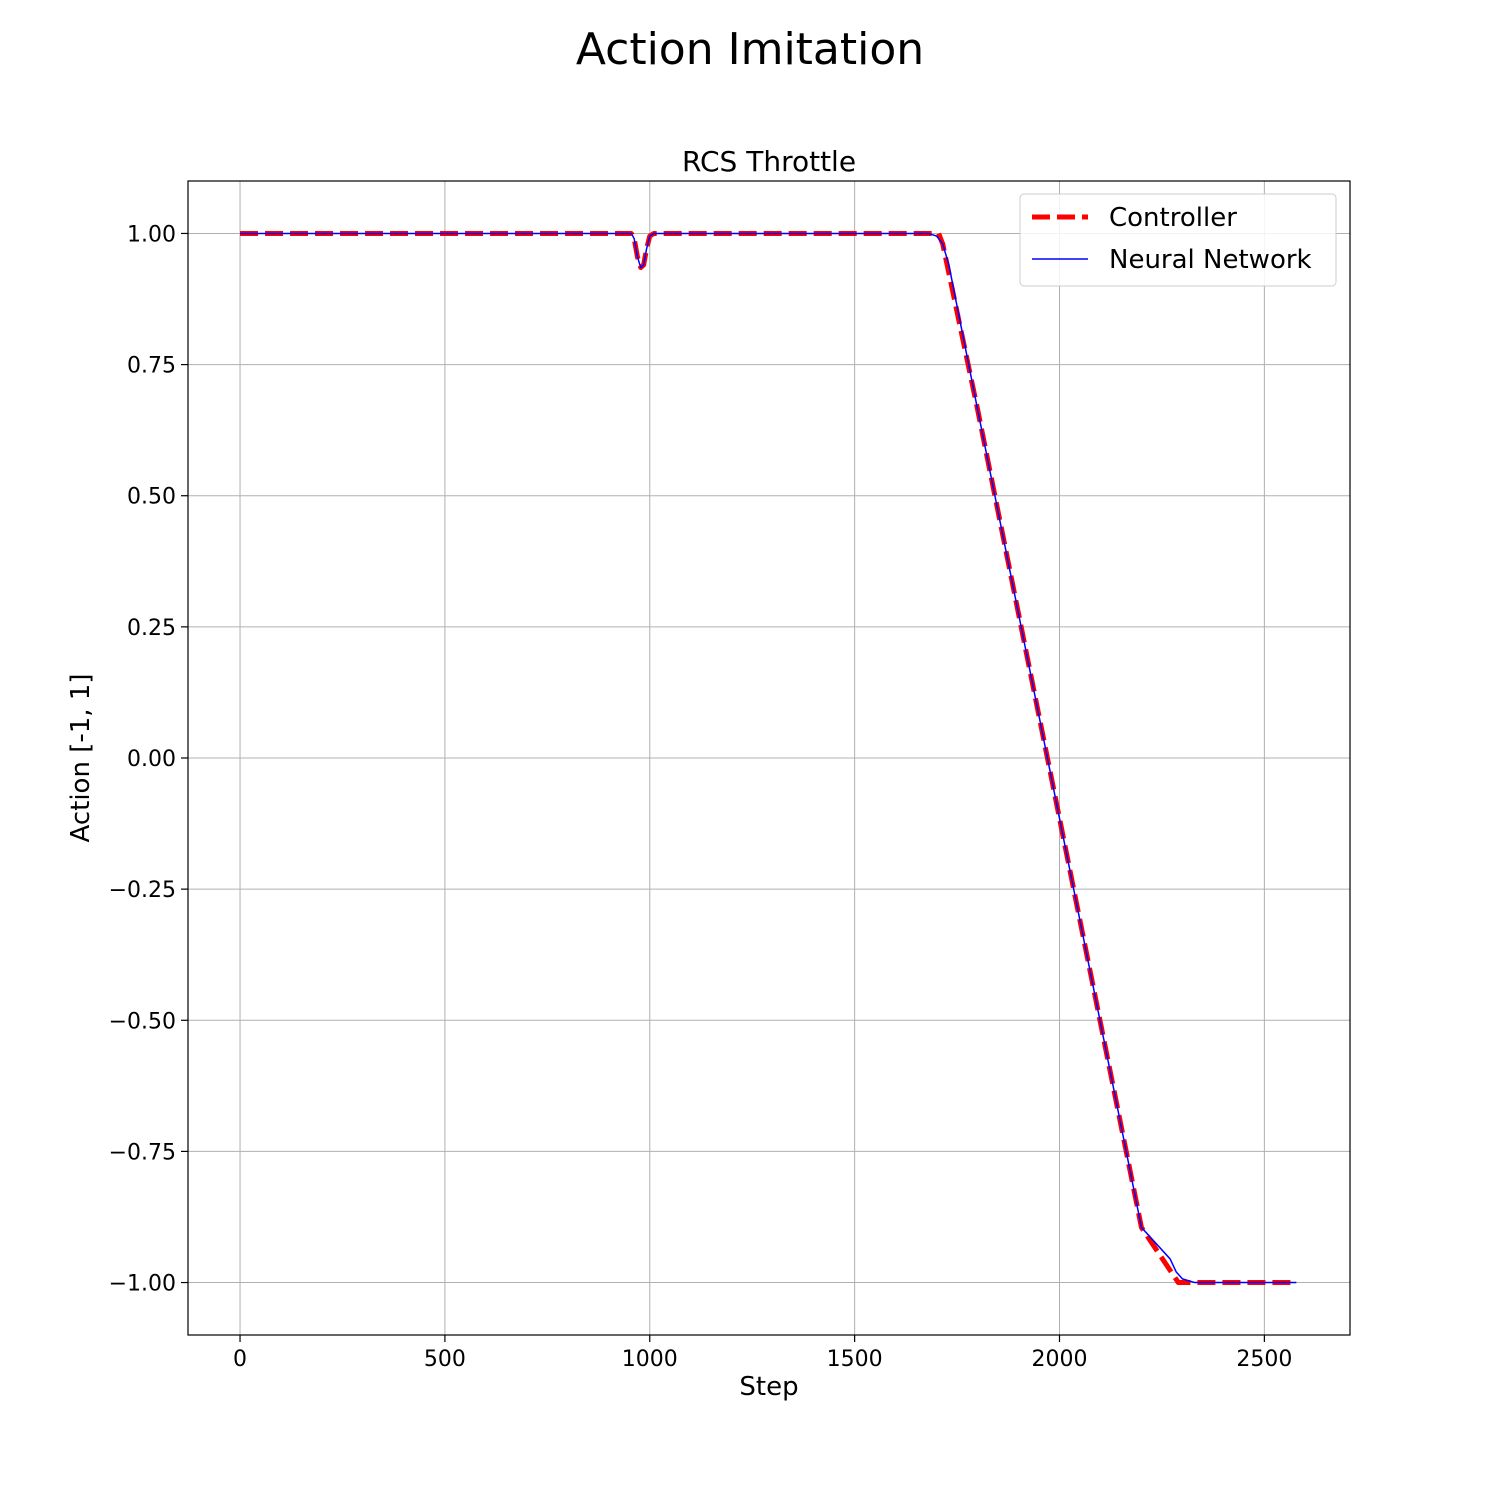 The image size is (1500, 1500). What do you see at coordinates (81, 758) in the screenshot?
I see `y-axis-label: Action [-1, 1]` at bounding box center [81, 758].